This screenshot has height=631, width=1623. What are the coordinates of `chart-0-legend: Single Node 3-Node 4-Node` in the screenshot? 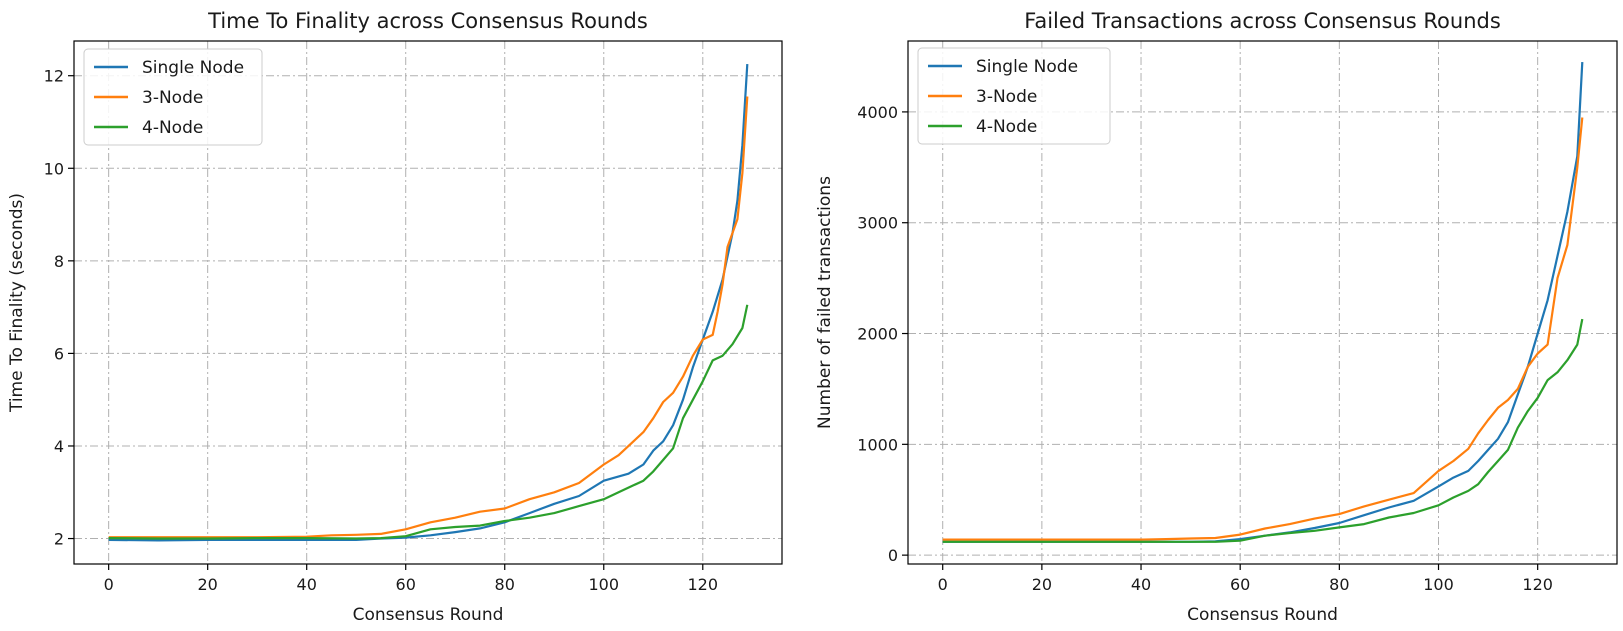 It's located at (173, 97).